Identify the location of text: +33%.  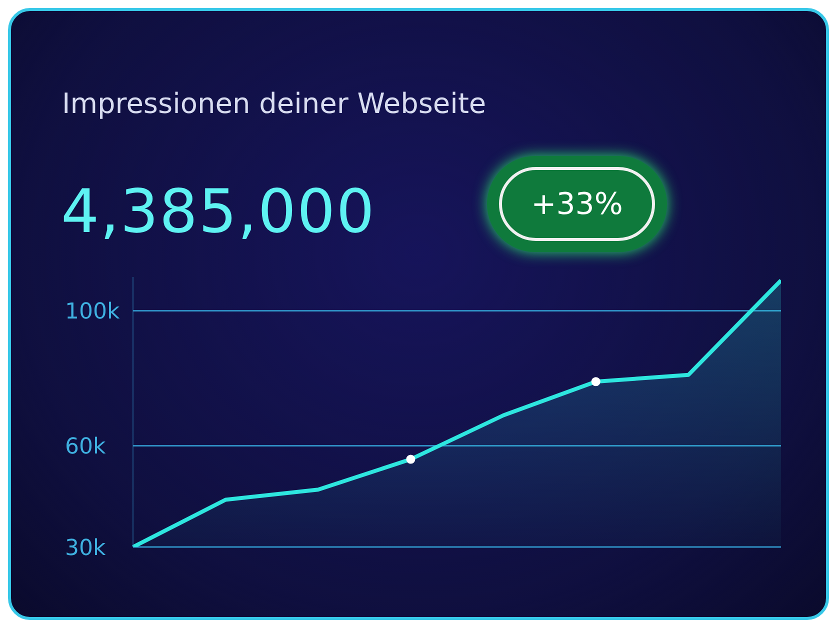
(577, 204).